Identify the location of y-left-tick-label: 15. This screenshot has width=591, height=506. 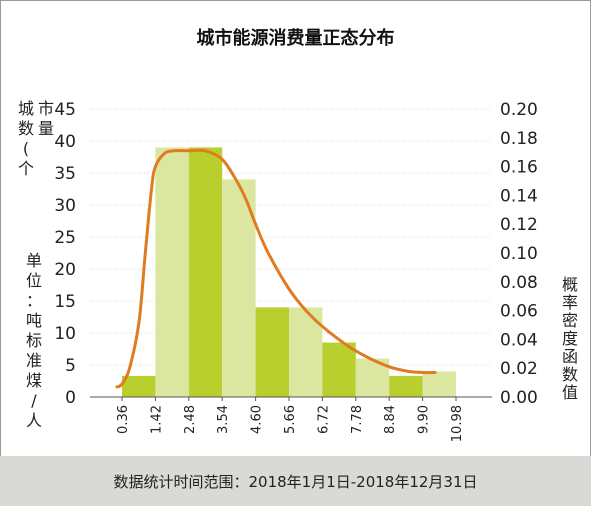
(65, 302).